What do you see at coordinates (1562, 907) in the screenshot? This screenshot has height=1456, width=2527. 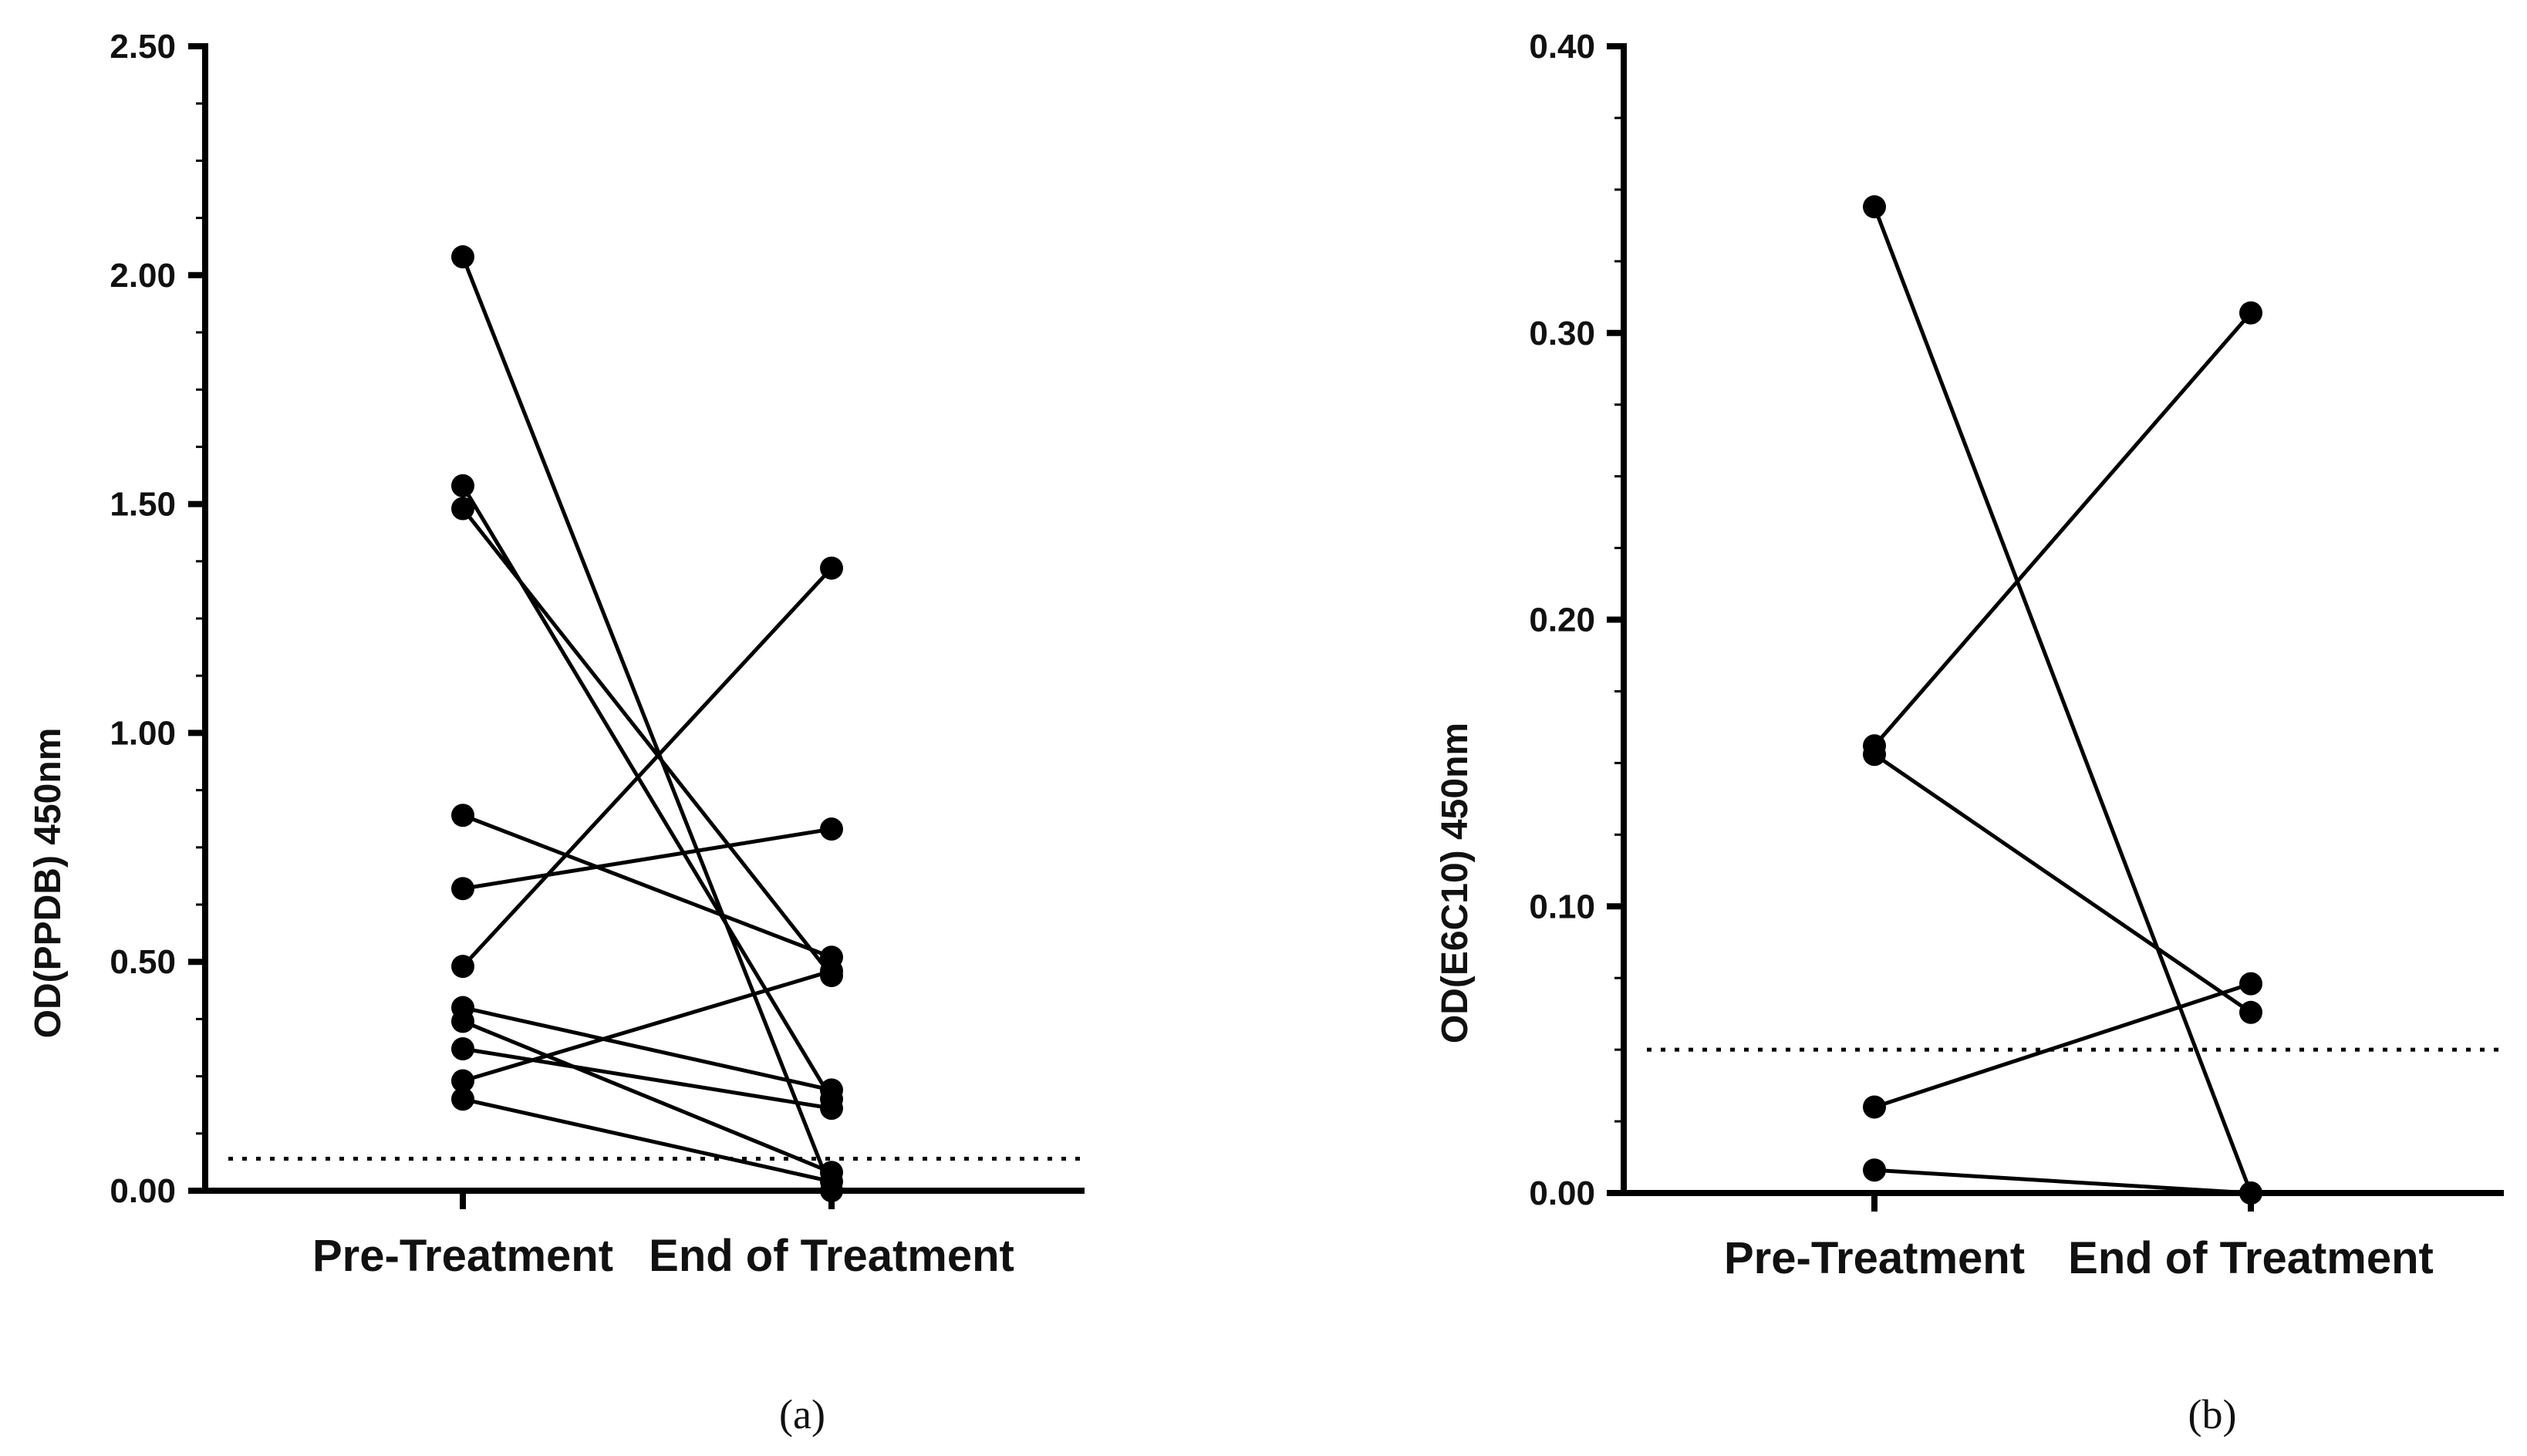 I see `y-tick-label: 0.10` at bounding box center [1562, 907].